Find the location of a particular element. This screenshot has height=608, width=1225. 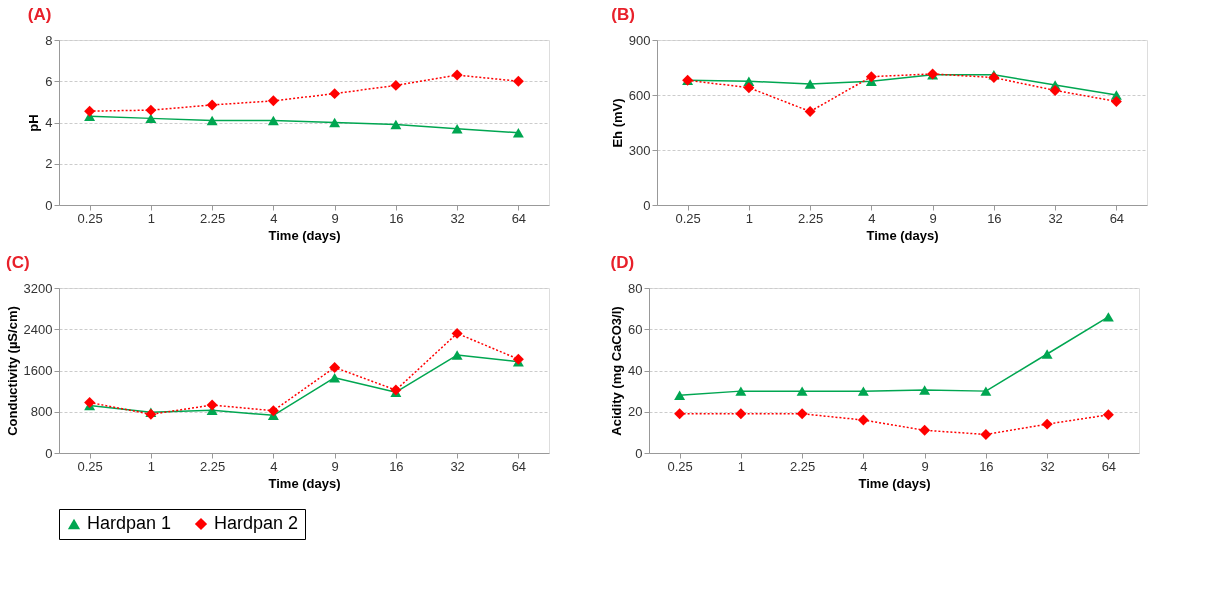

y-axis-title: pH is located at coordinates (34, 123).